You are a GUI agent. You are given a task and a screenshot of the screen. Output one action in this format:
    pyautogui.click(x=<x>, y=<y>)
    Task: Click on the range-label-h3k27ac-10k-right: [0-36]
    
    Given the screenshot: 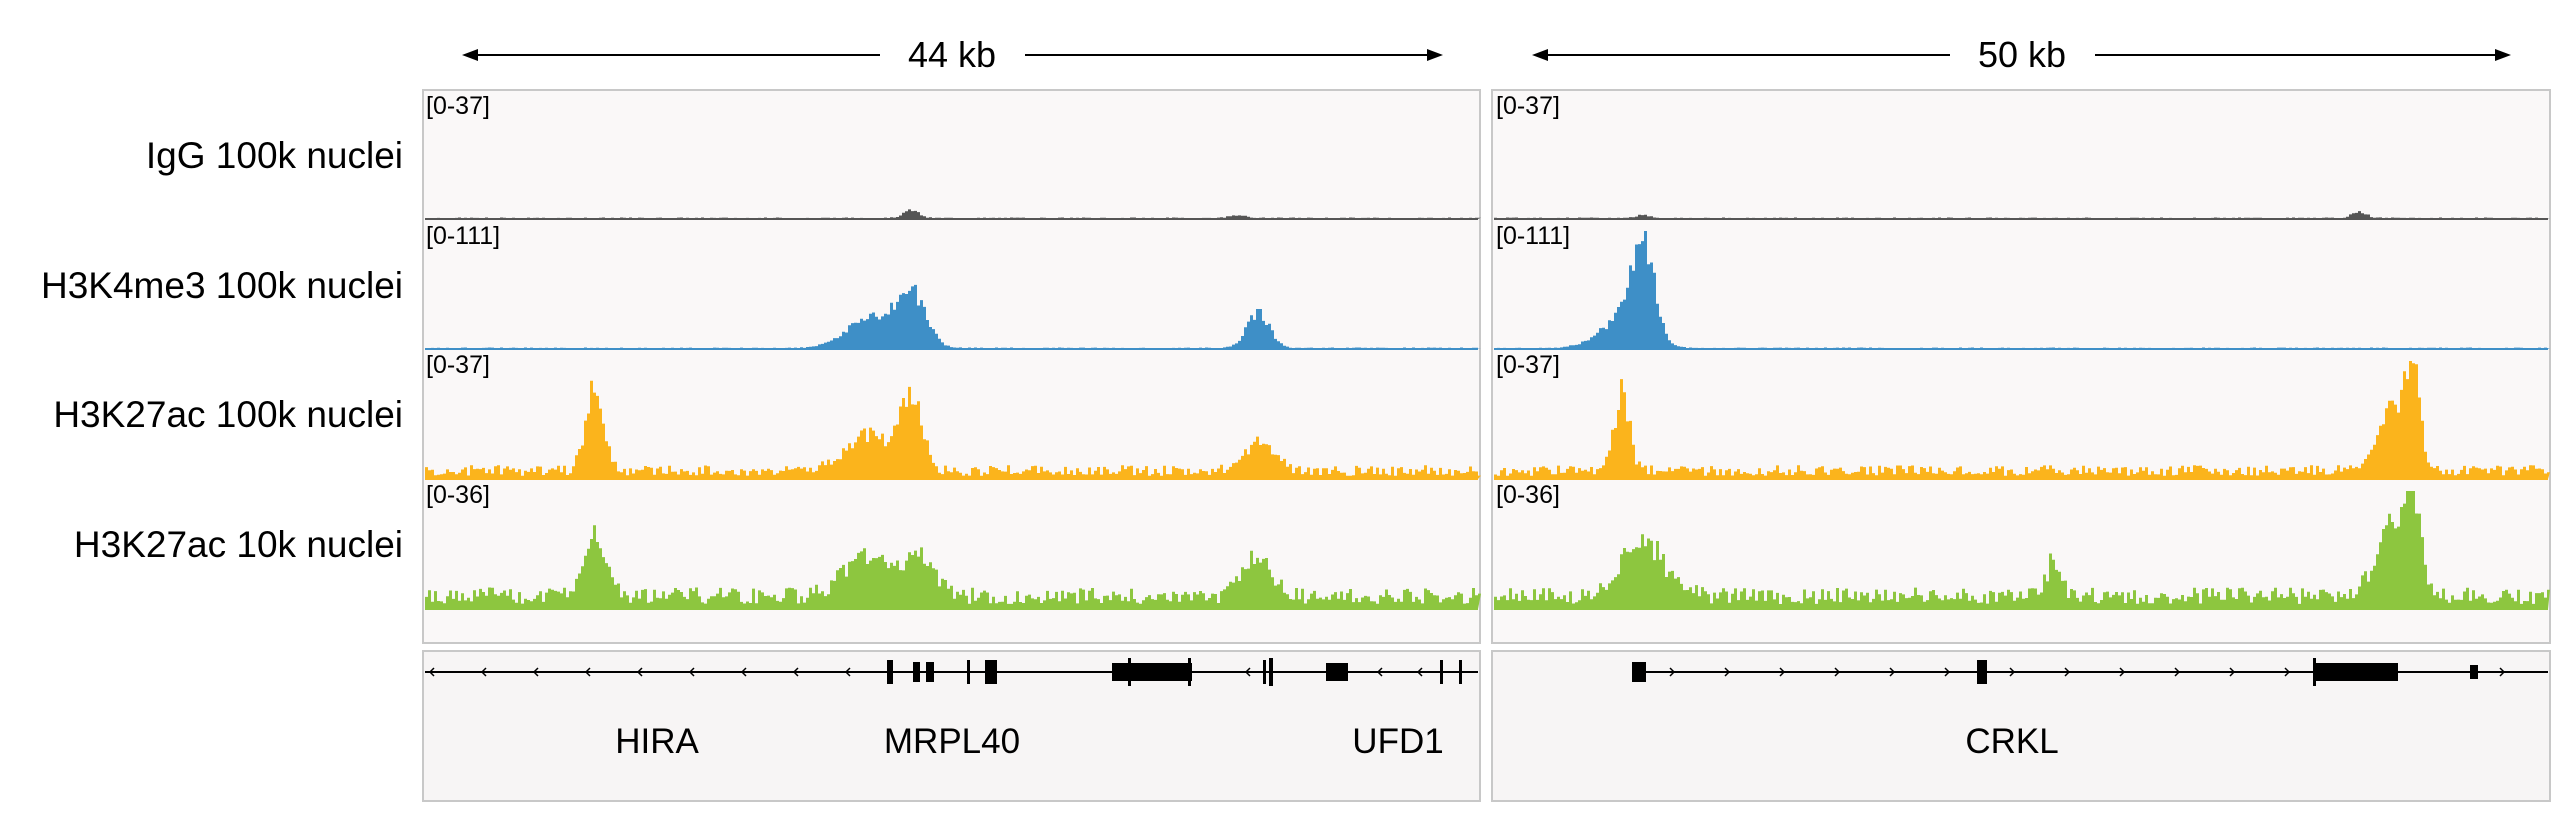 What is the action you would take?
    pyautogui.click(x=1528, y=495)
    